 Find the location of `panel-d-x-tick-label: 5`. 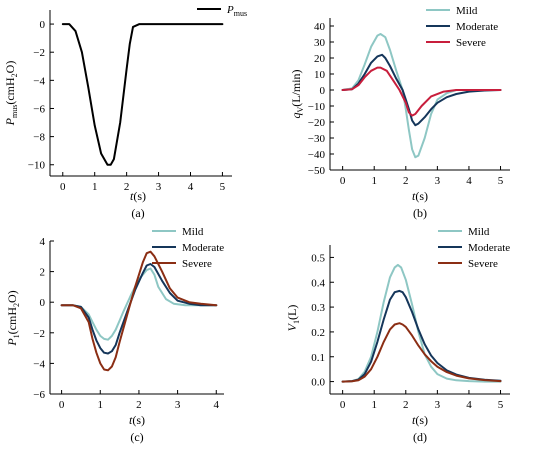

panel-d-x-tick-label: 5 is located at coordinates (501, 405).